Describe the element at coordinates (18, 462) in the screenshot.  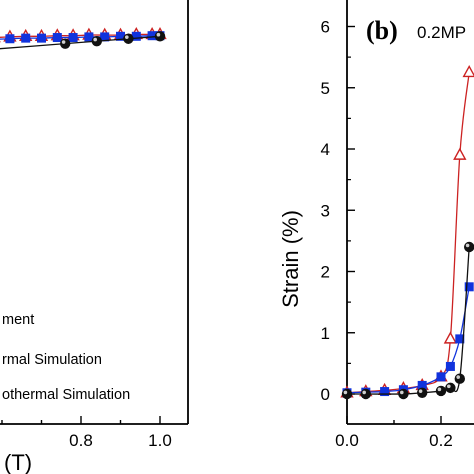
I see `panel-a-x-axis-title: (T)` at that location.